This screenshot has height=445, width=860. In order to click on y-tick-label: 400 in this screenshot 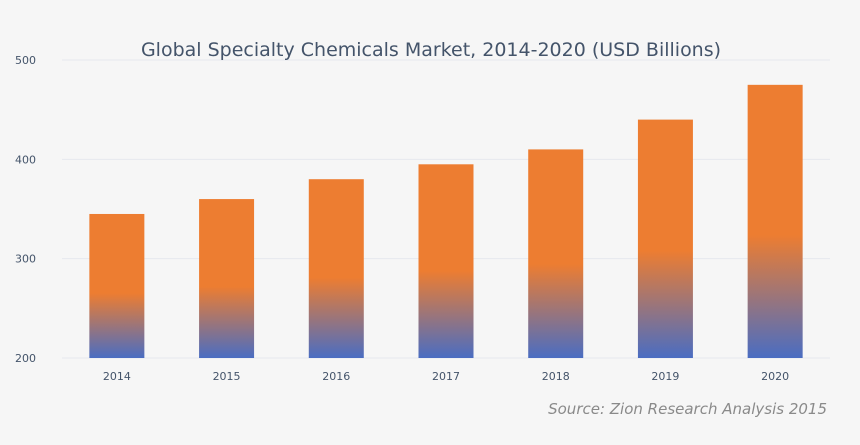, I will do `click(25, 159)`.